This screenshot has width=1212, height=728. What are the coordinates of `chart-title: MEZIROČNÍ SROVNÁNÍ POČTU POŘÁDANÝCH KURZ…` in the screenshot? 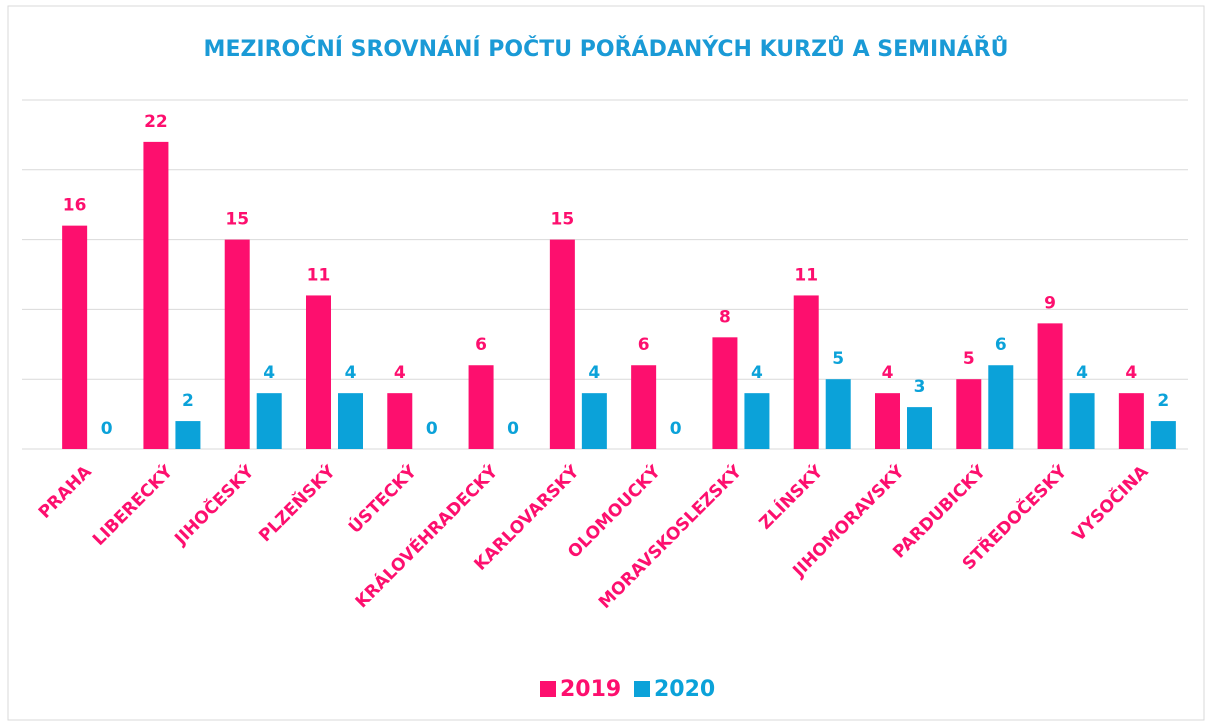 It's located at (606, 49).